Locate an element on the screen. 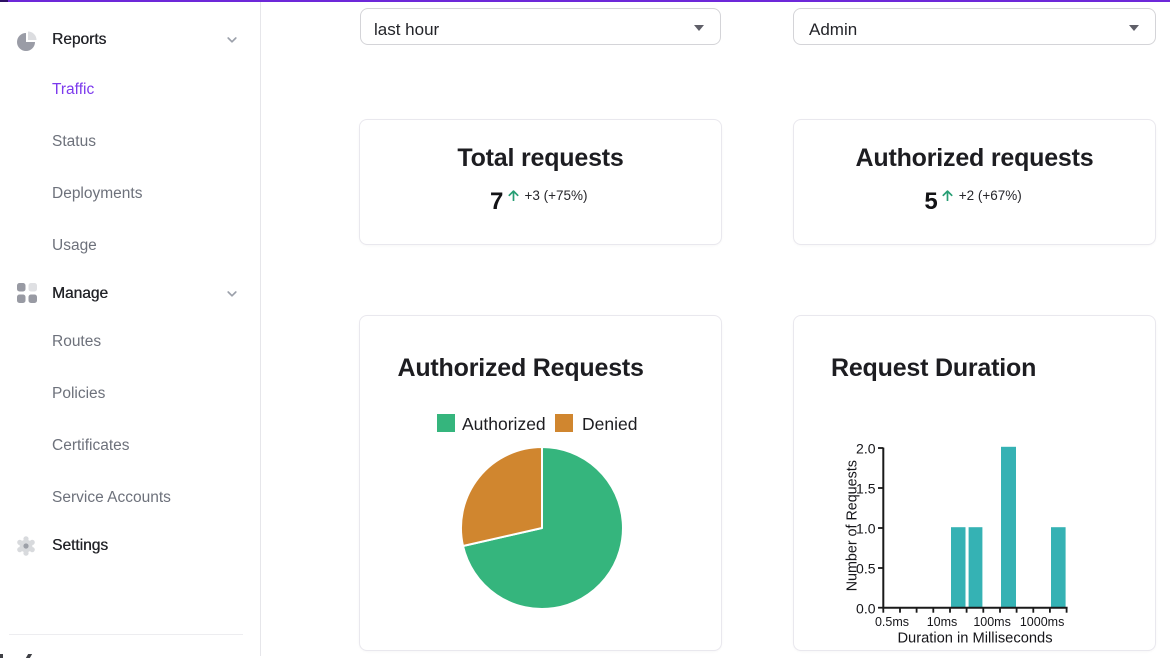 The width and height of the screenshot is (1170, 658). svg-text: 100ms is located at coordinates (992, 622).